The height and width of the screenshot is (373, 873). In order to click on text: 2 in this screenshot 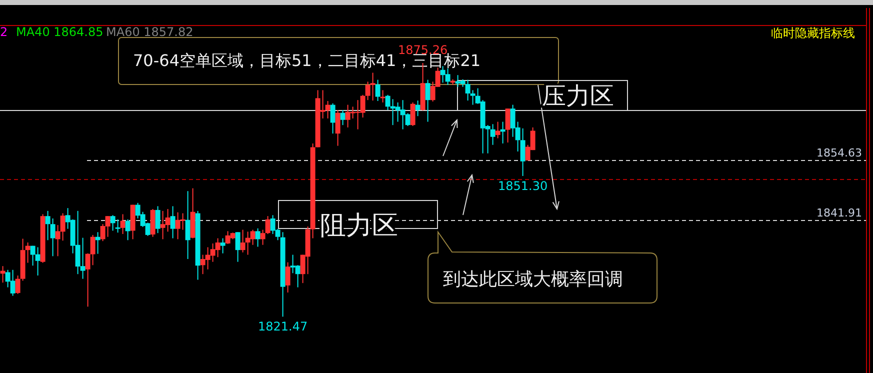, I will do `click(4, 32)`.